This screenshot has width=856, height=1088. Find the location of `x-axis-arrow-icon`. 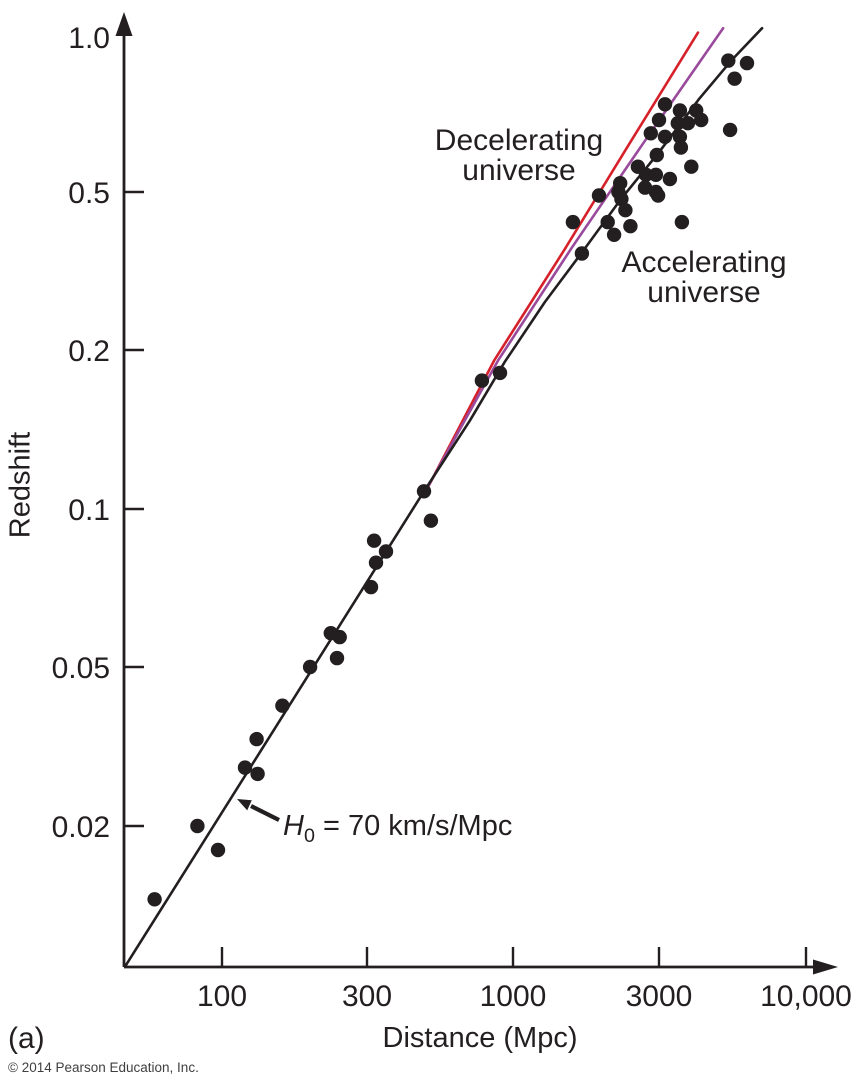

x-axis-arrow-icon is located at coordinates (825, 967).